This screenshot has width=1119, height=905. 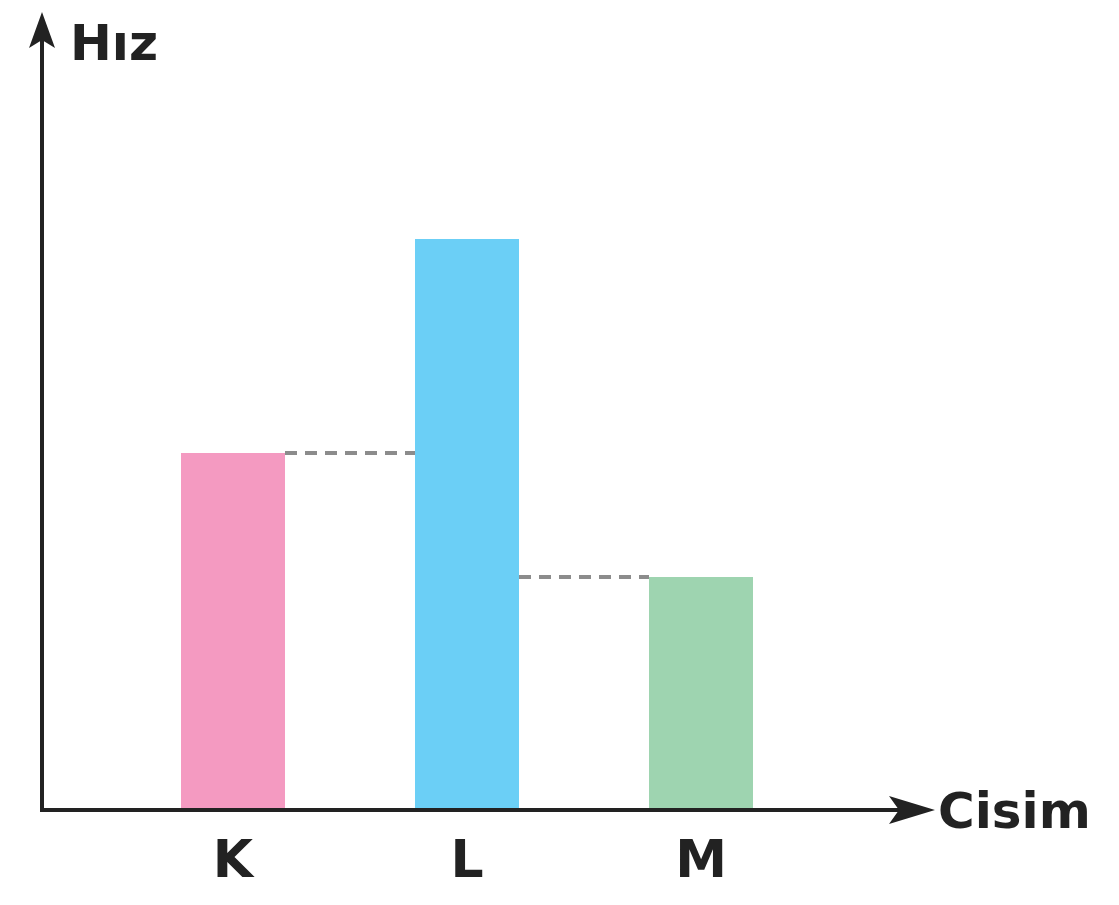 I want to click on x-tick-label: M, so click(x=701, y=858).